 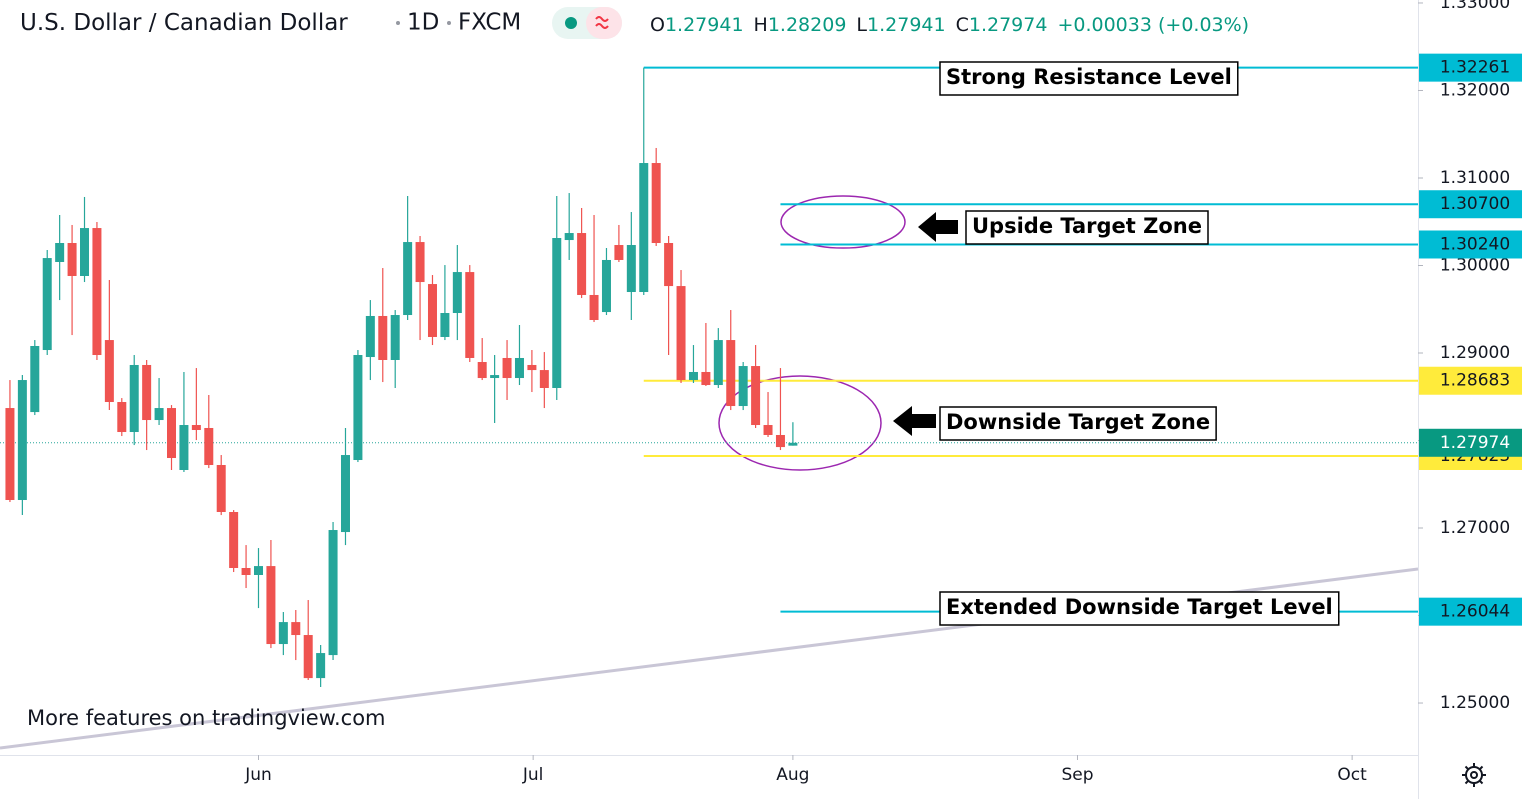 What do you see at coordinates (1475, 703) in the screenshot?
I see `y-tick-label: 1.25000` at bounding box center [1475, 703].